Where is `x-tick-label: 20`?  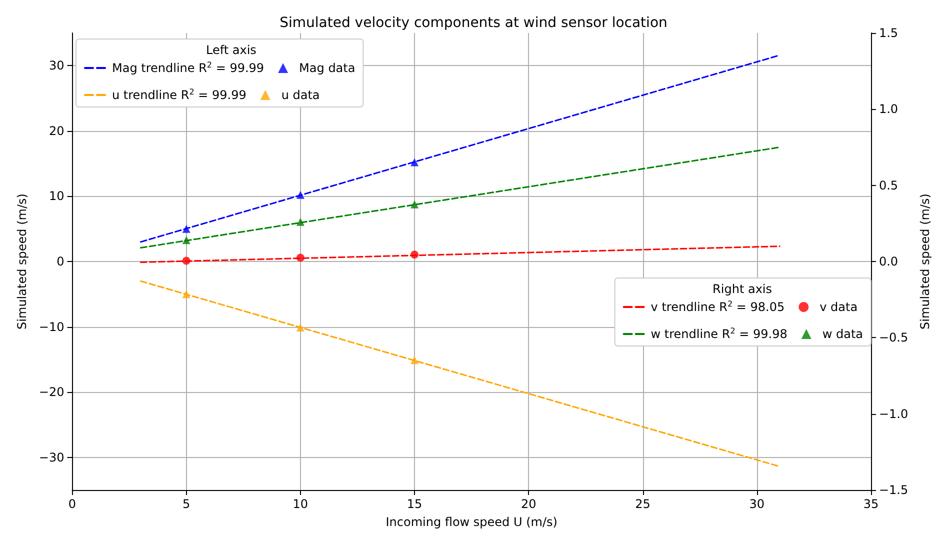 x-tick-label: 20 is located at coordinates (528, 504).